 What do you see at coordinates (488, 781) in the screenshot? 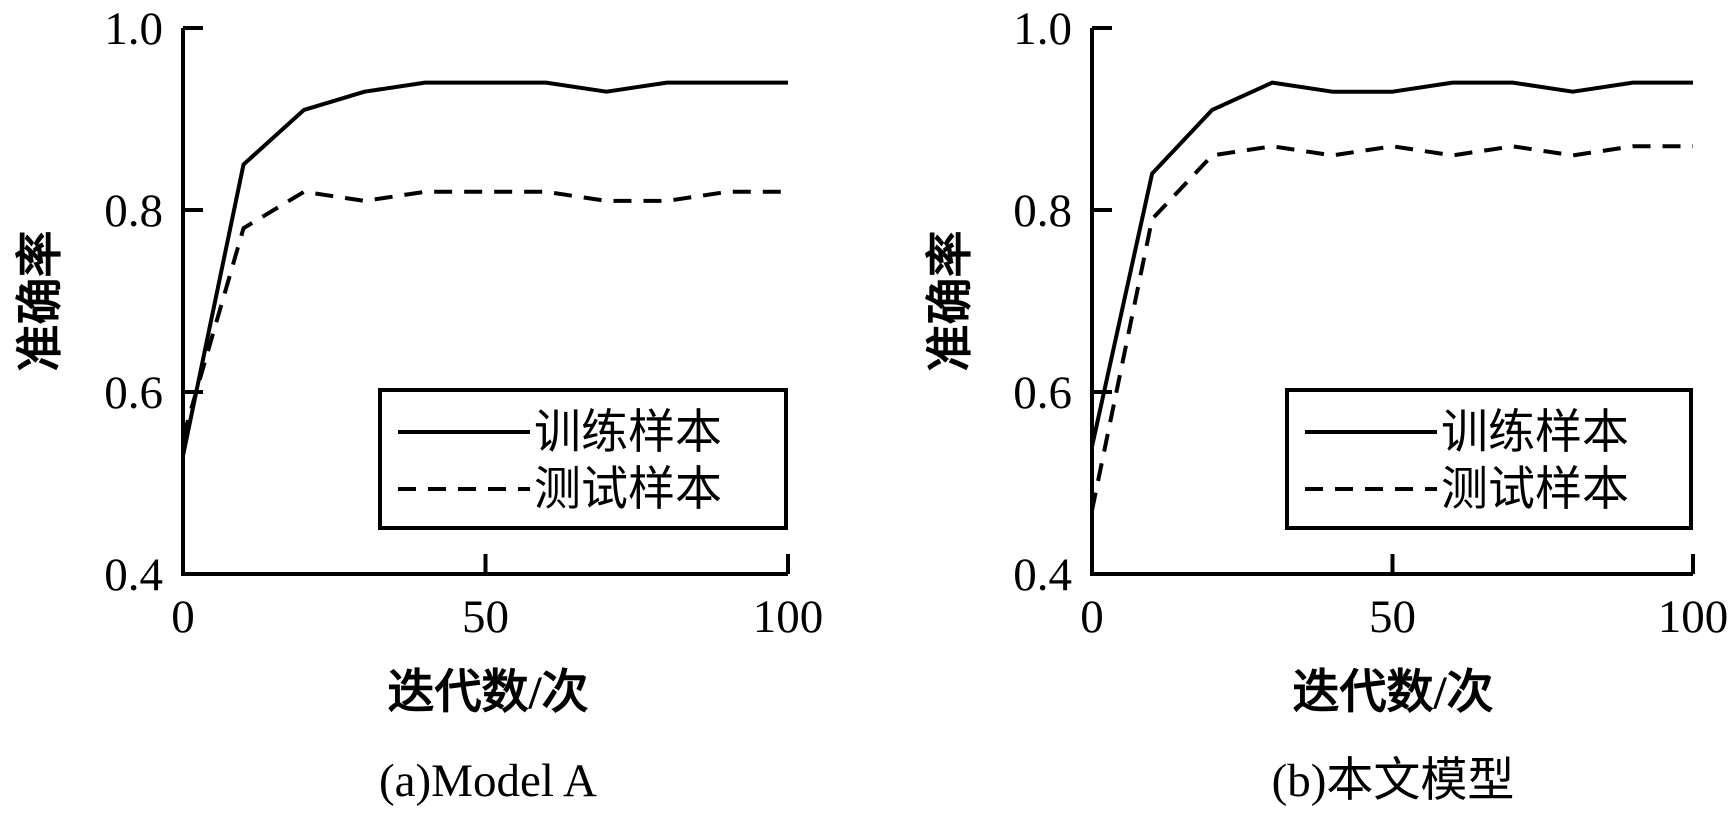
I see `panel-caption: (a)Model A` at bounding box center [488, 781].